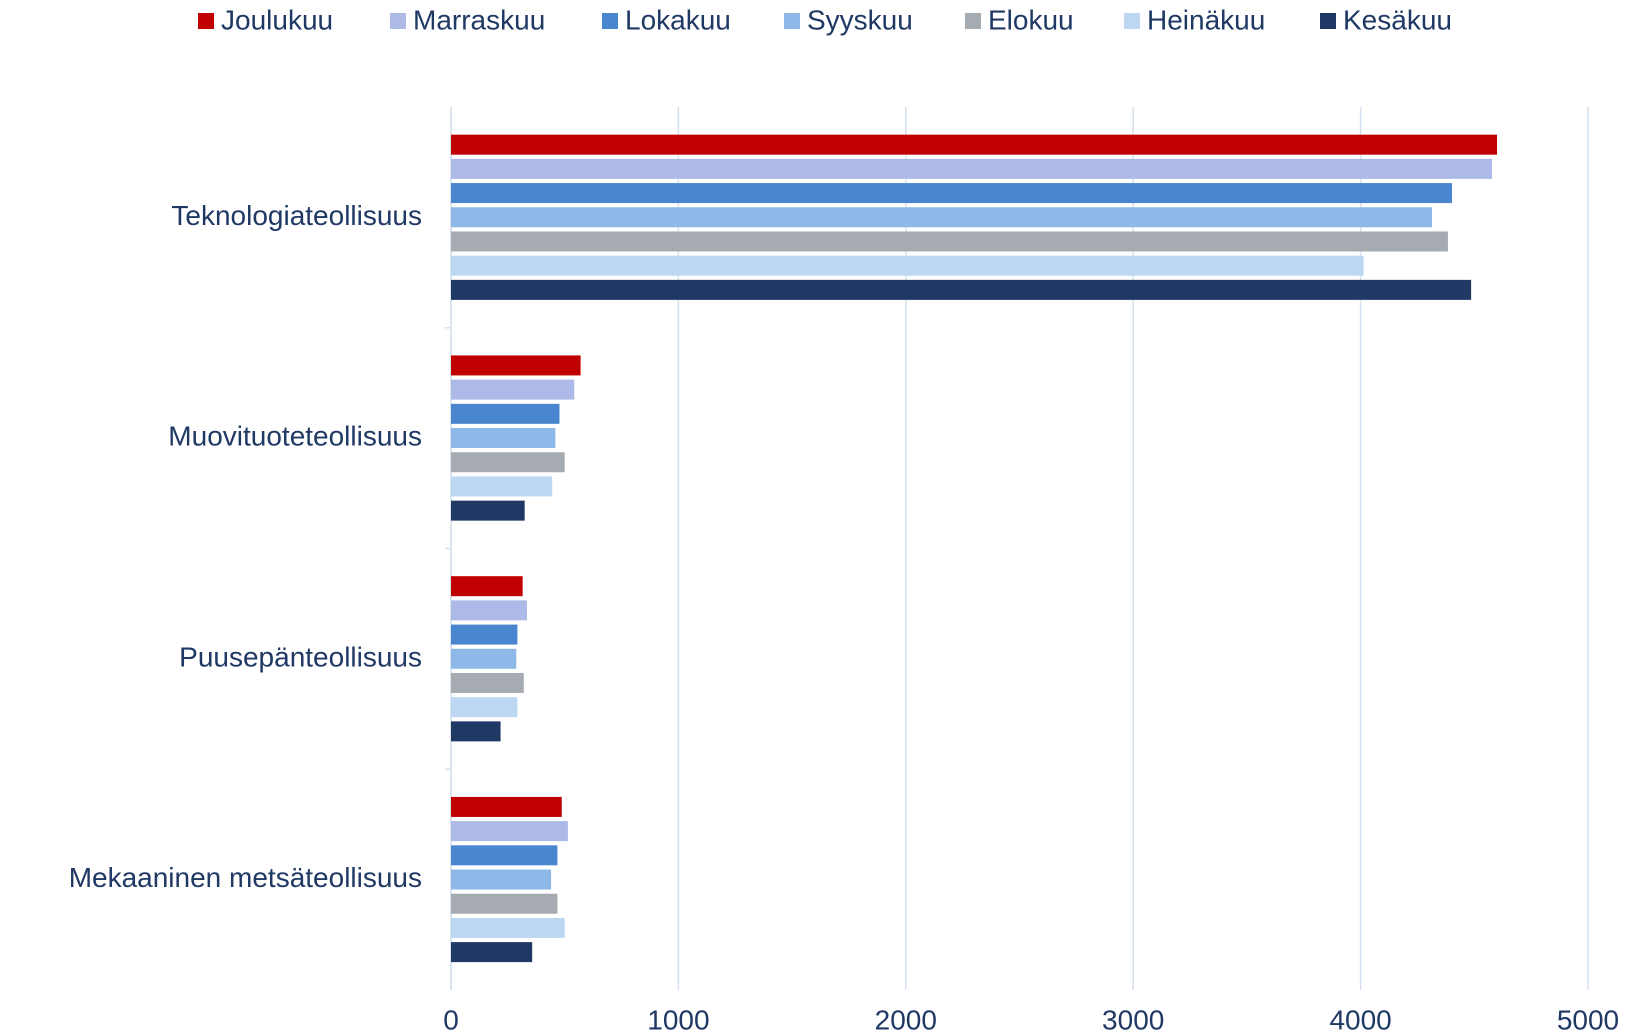  I want to click on legend-label: Lokakuu, so click(678, 19).